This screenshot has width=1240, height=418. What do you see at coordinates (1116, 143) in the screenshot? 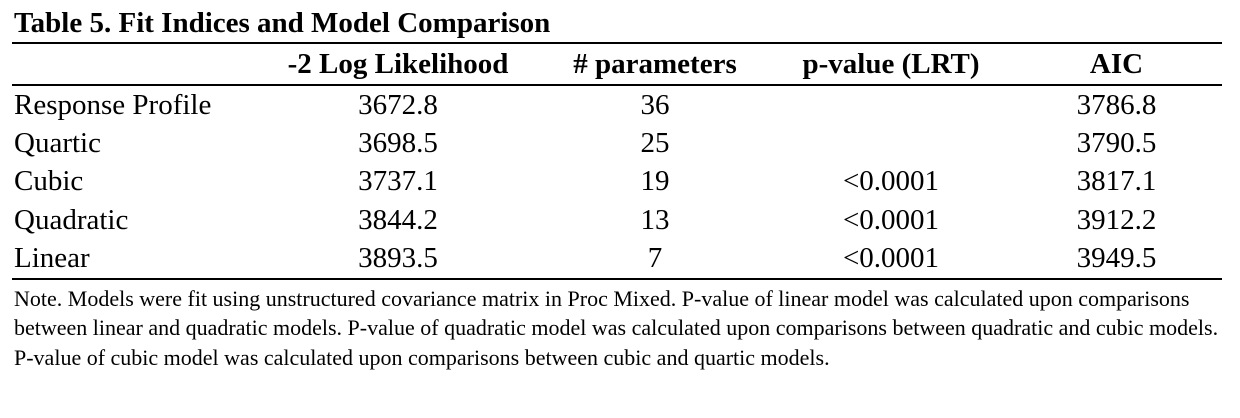
I see `cell-aic: 3790.5` at bounding box center [1116, 143].